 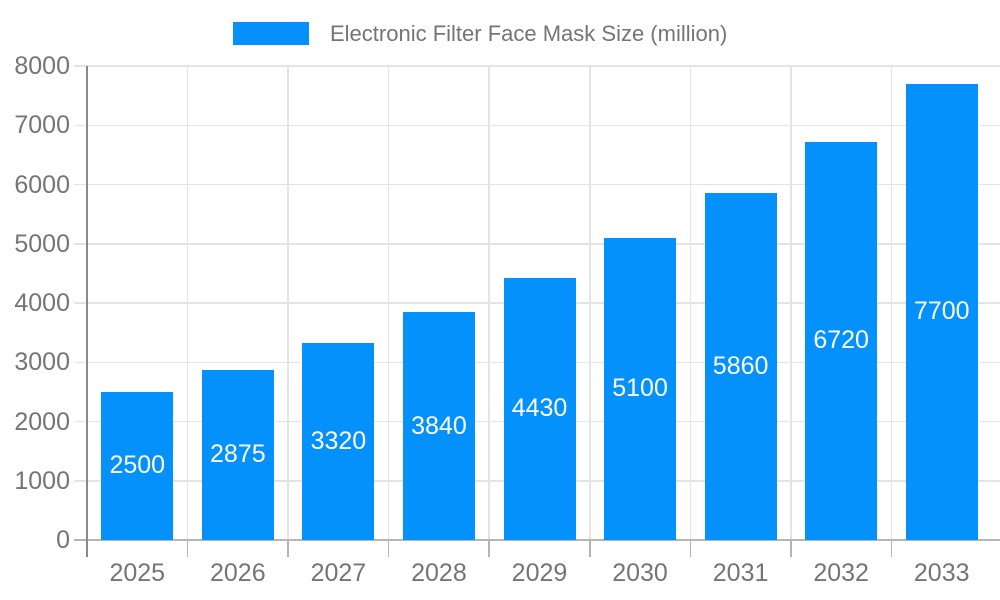 What do you see at coordinates (42, 66) in the screenshot?
I see `y-tick-label: 8000` at bounding box center [42, 66].